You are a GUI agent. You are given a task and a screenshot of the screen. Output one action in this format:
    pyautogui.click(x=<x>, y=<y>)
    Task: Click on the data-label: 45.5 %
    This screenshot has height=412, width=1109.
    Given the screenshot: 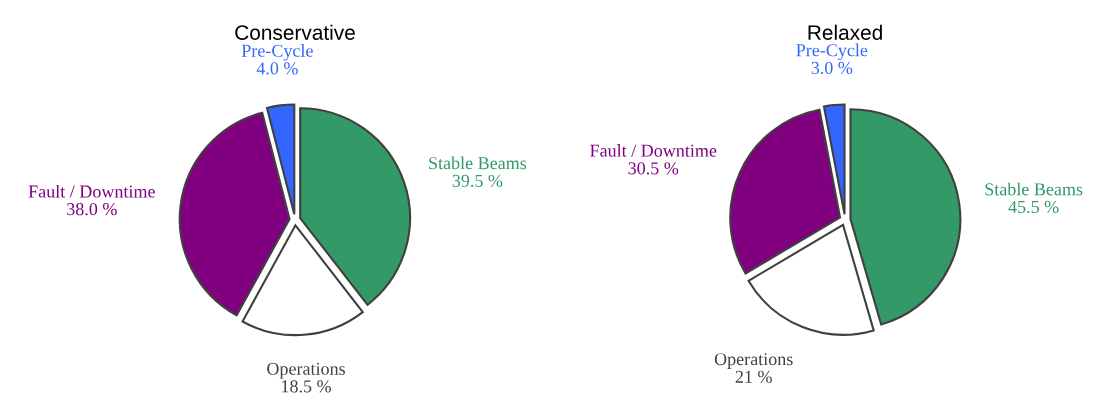 What is the action you would take?
    pyautogui.click(x=1033, y=207)
    